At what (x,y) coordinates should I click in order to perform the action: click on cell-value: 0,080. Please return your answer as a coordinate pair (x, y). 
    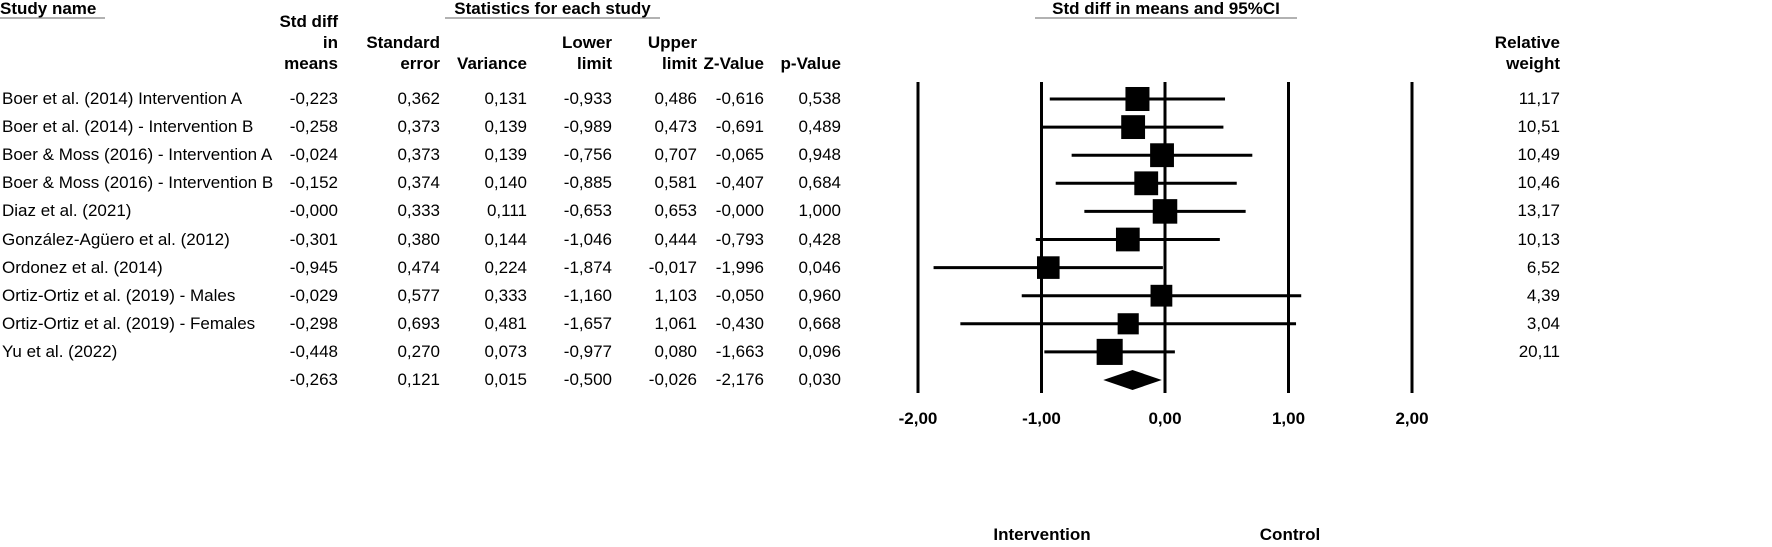
    Looking at the image, I should click on (675, 351).